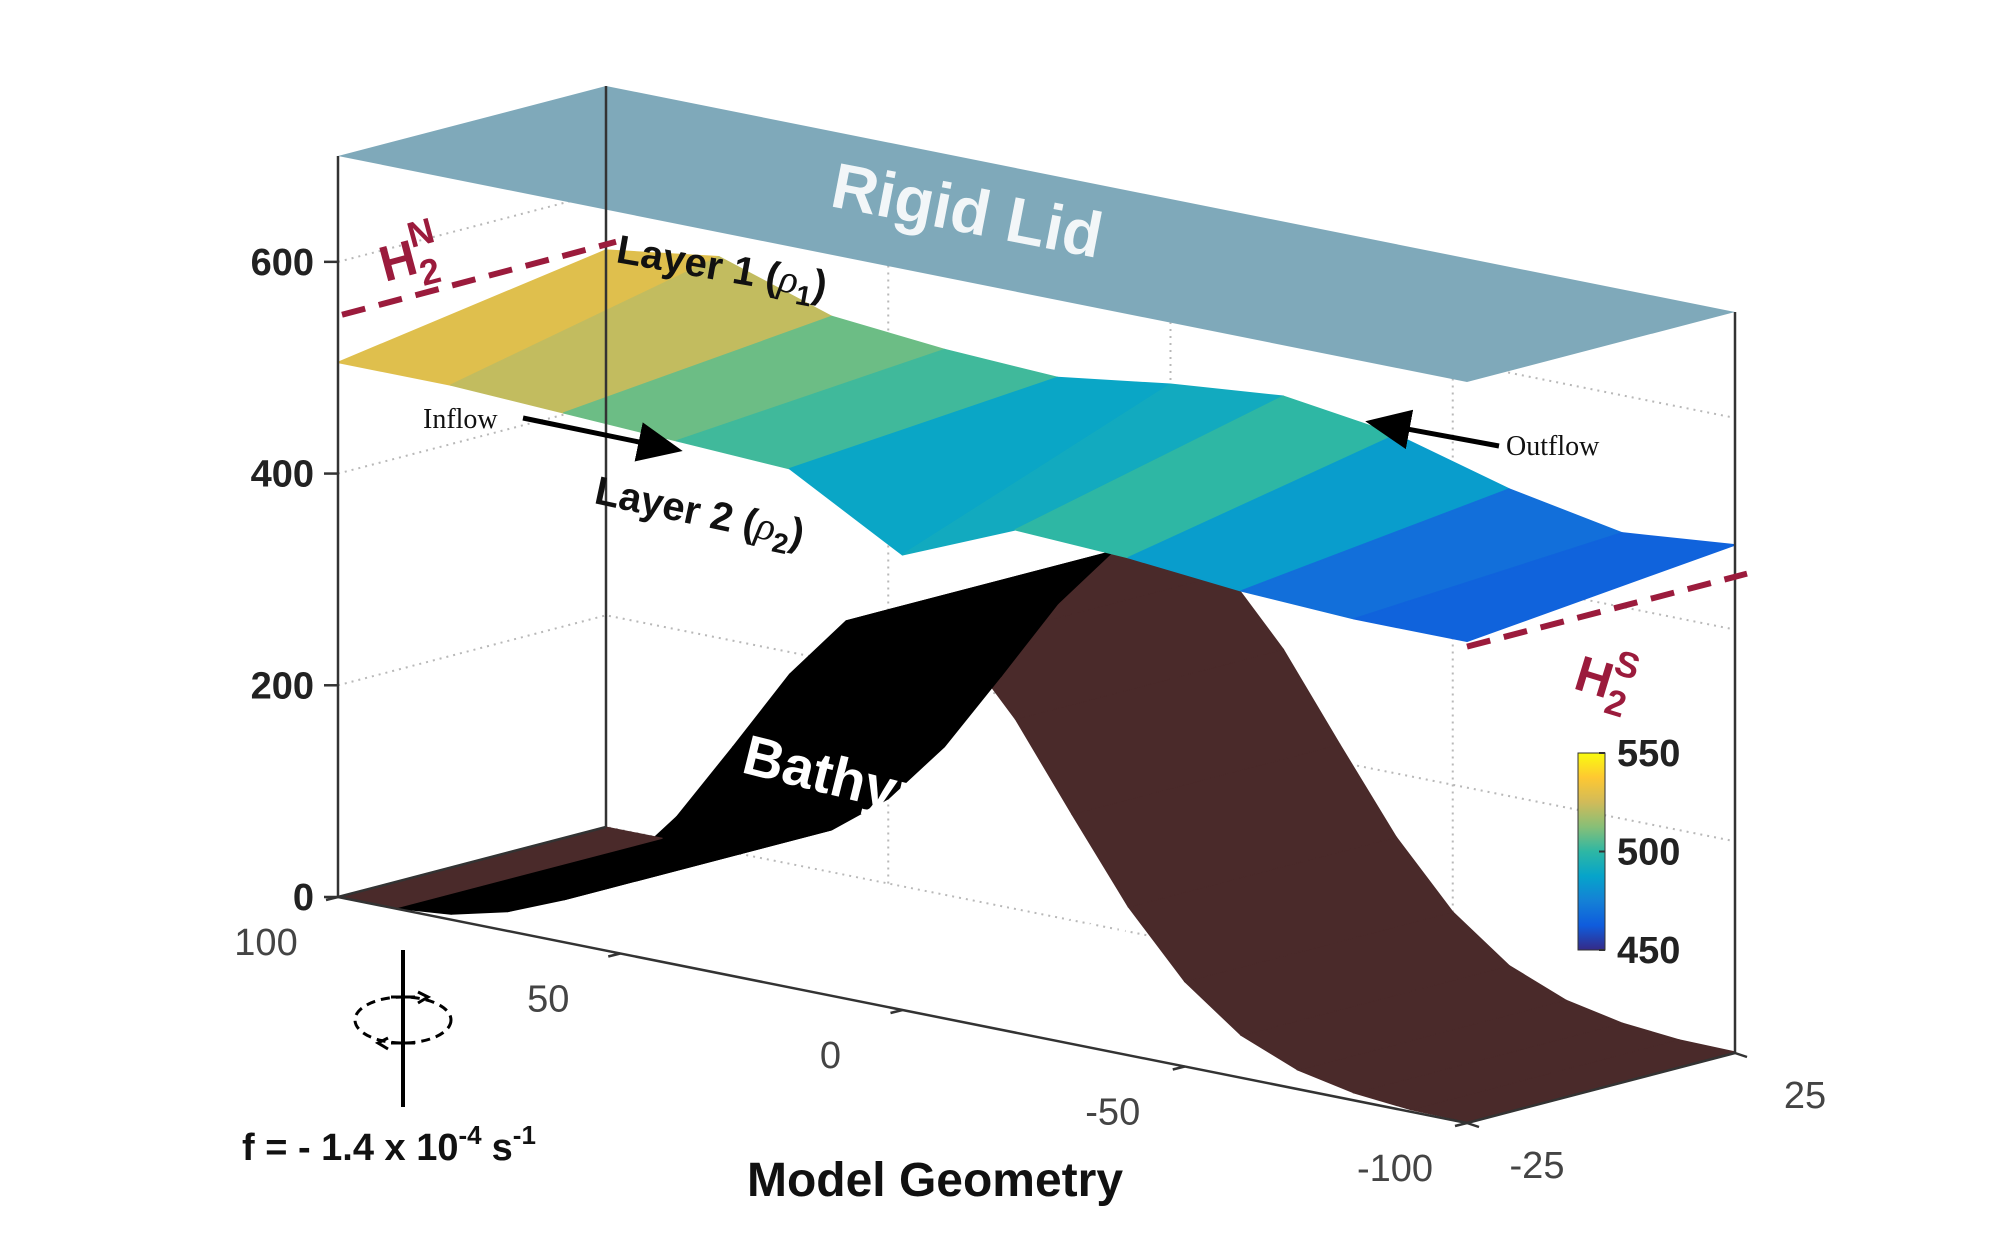  What do you see at coordinates (548, 1000) in the screenshot?
I see `x-tick-label: 50` at bounding box center [548, 1000].